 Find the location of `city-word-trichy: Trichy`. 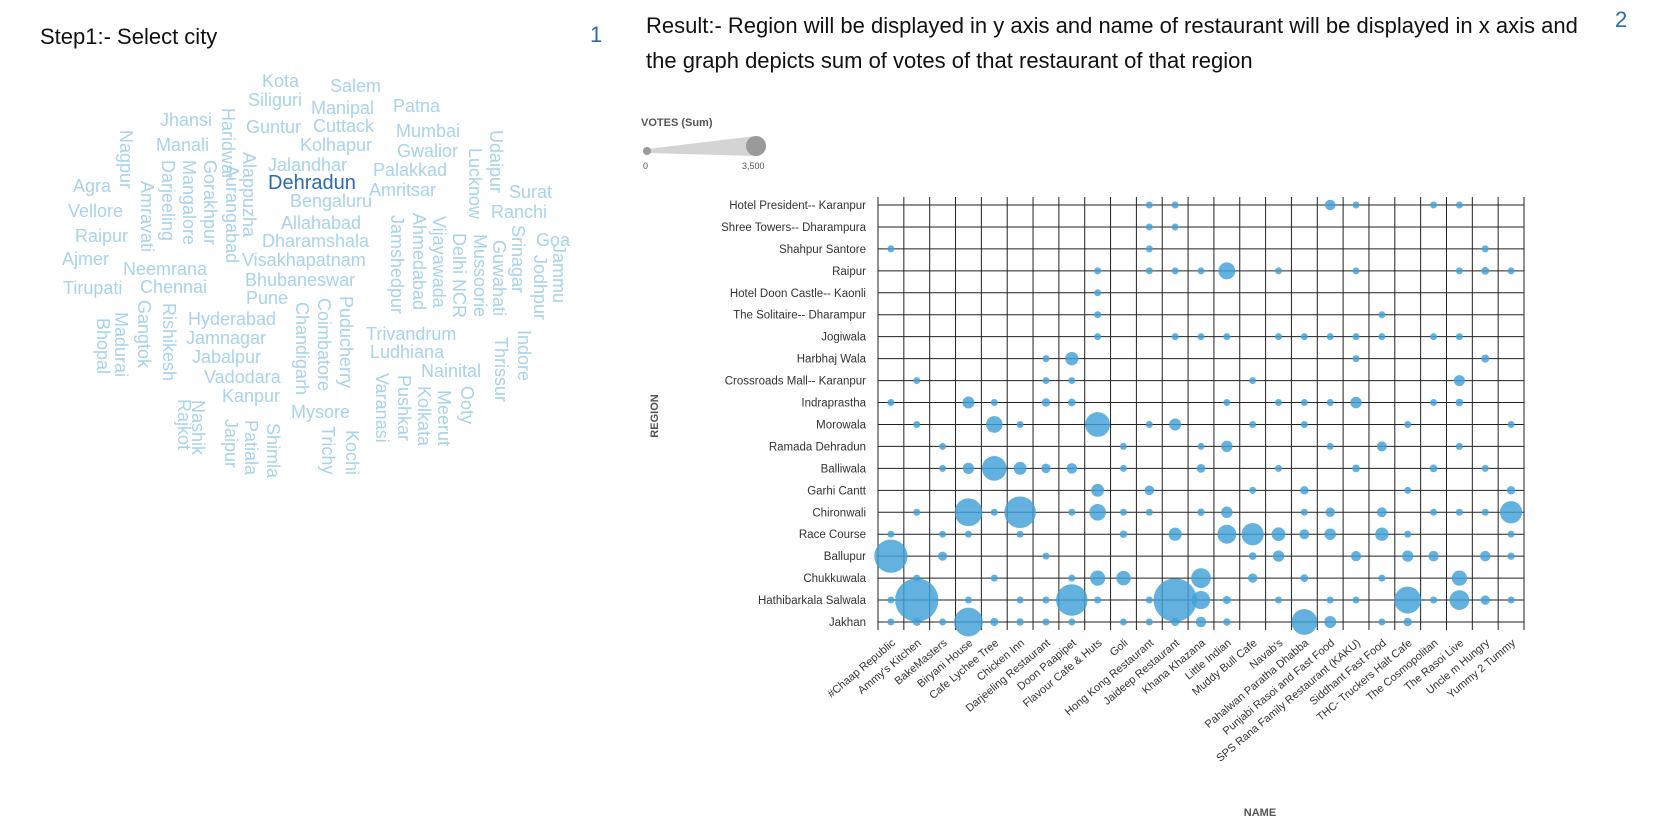

city-word-trichy: Trichy is located at coordinates (328, 450).